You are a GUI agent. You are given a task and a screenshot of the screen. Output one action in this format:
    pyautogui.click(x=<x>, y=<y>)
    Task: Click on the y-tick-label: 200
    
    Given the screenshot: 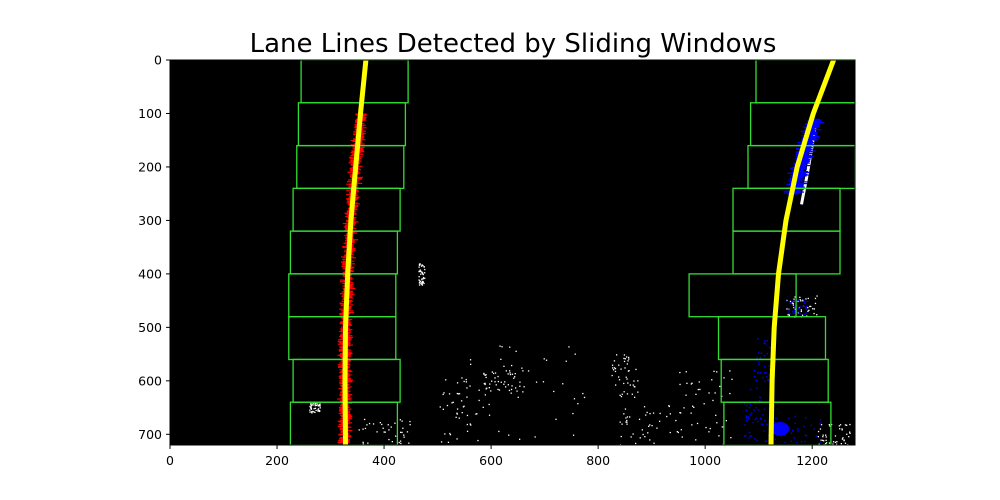 What is the action you would take?
    pyautogui.click(x=150, y=166)
    